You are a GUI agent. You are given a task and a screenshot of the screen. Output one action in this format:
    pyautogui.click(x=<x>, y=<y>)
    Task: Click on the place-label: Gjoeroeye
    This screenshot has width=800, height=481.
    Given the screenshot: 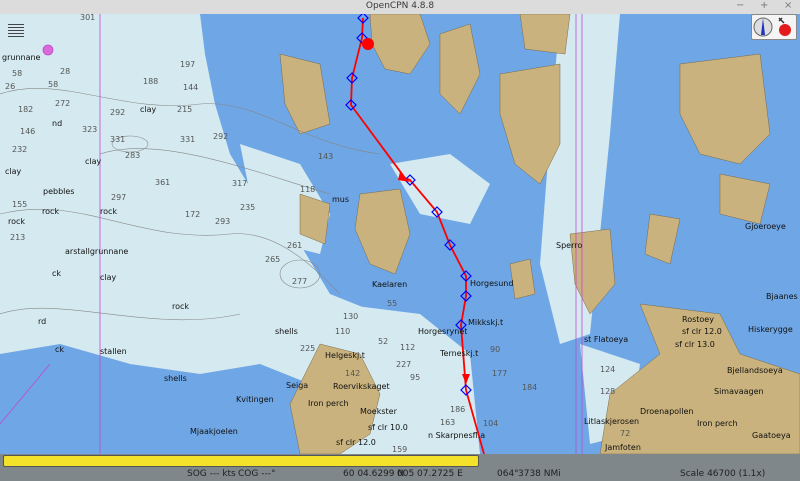 What is the action you would take?
    pyautogui.click(x=765, y=226)
    